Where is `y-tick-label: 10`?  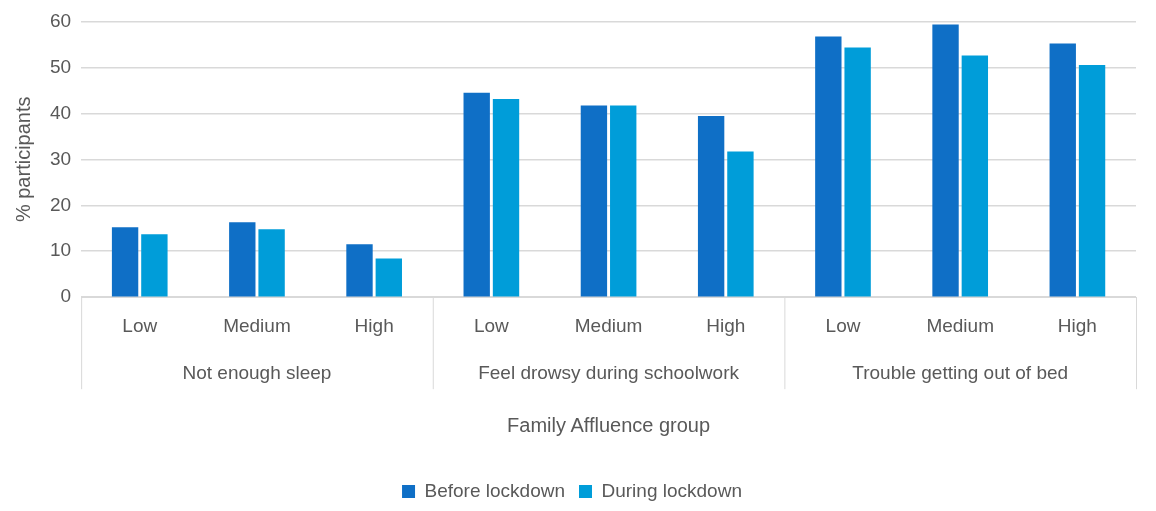
y-tick-label: 10 is located at coordinates (60, 250).